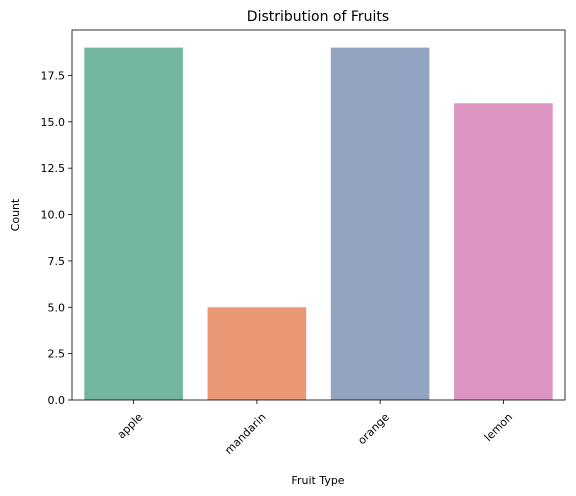 The image size is (576, 496). I want to click on y-tick-label: 15.0, so click(53, 122).